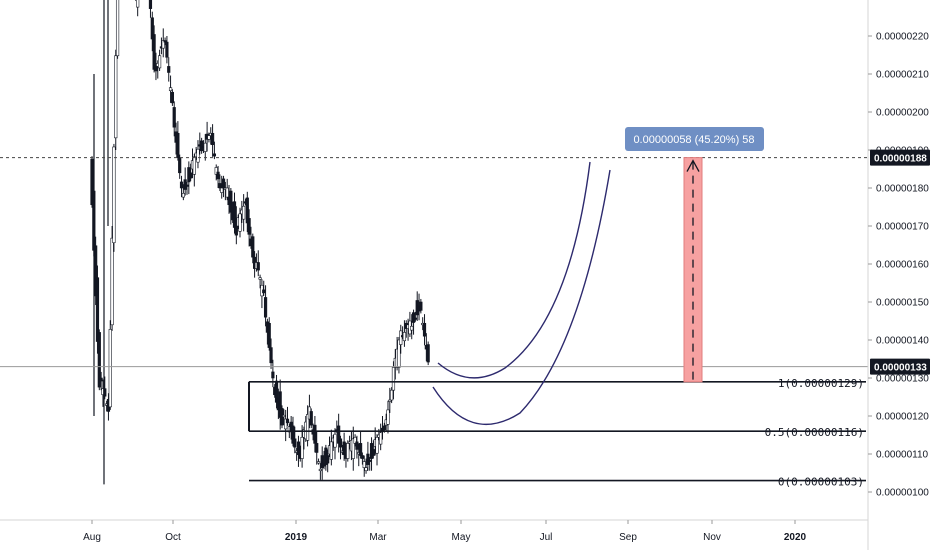  I want to click on x-tick-label: 2019, so click(296, 537).